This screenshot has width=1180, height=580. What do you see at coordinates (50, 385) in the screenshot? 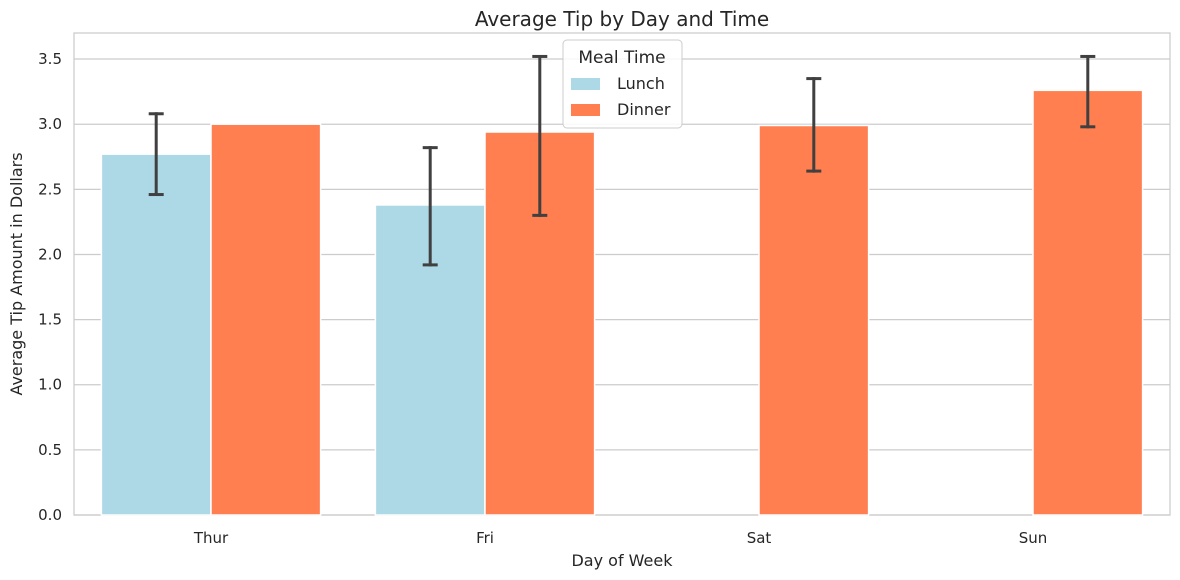
I see `y-tick-label: 1.0` at bounding box center [50, 385].